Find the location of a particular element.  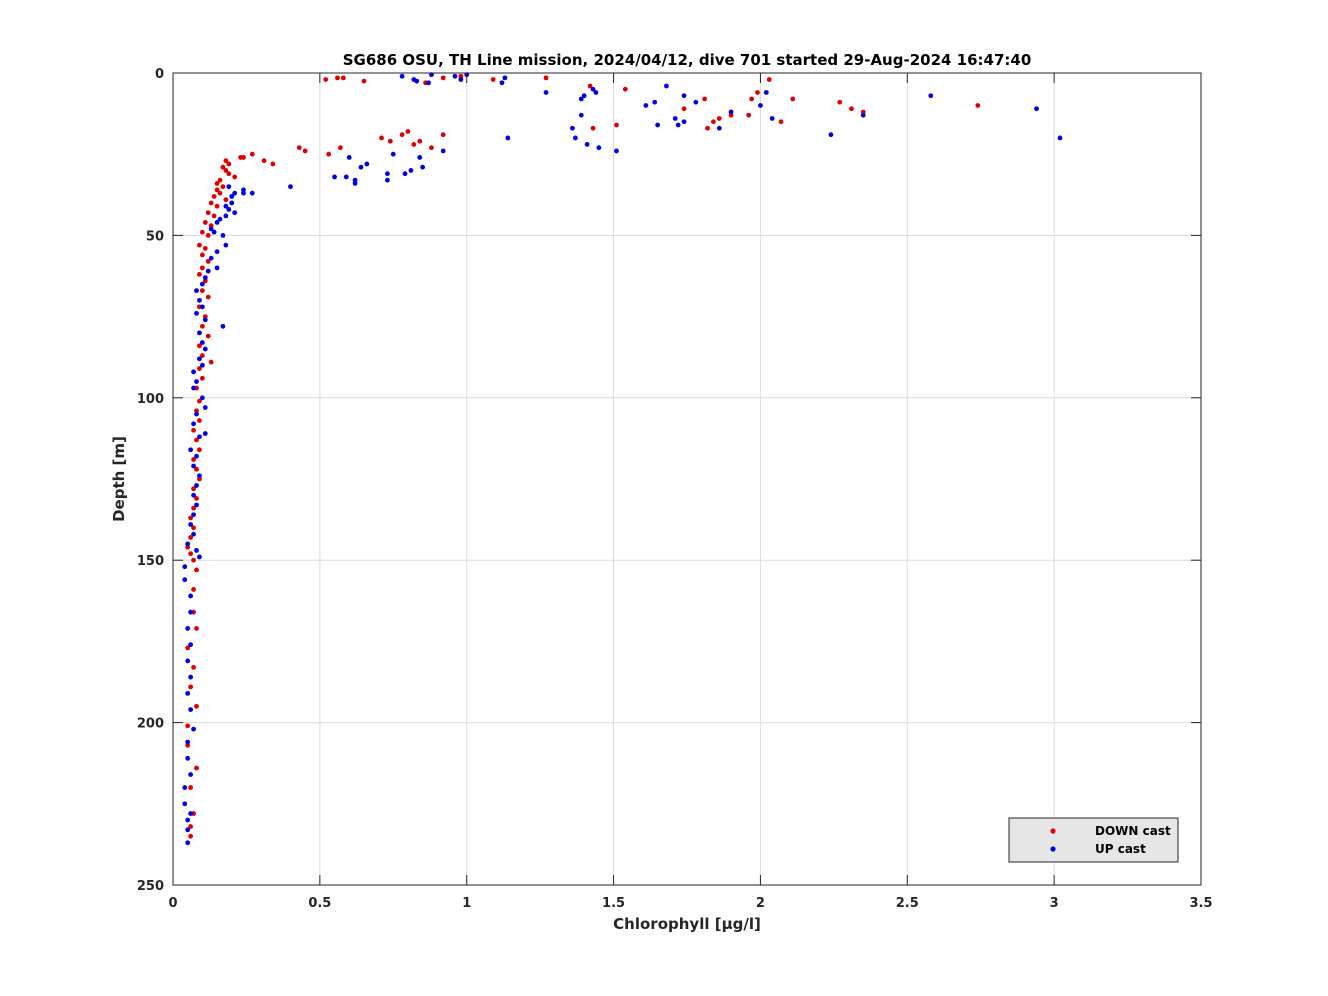

y-tick-label: 250 is located at coordinates (150, 886).